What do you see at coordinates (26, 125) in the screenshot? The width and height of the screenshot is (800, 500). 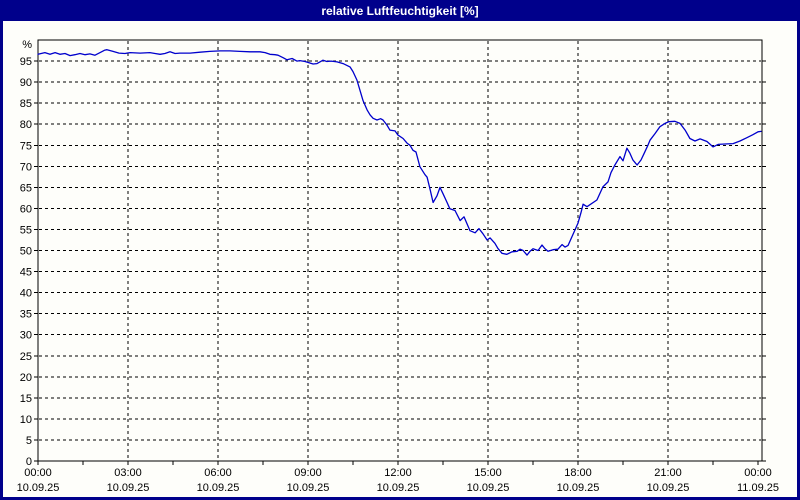 I see `y-tick-label: 80` at bounding box center [26, 125].